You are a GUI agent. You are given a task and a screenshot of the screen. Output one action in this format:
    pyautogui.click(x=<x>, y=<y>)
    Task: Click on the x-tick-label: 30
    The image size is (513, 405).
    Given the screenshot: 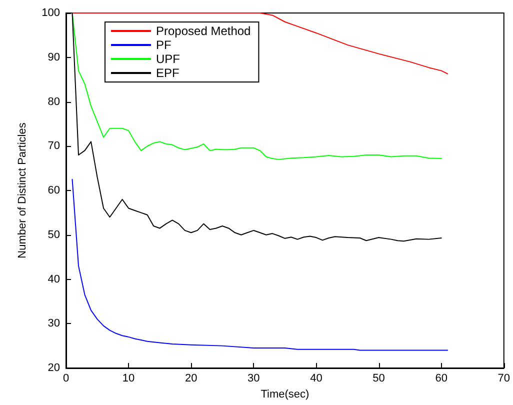 What is the action you would take?
    pyautogui.click(x=254, y=378)
    